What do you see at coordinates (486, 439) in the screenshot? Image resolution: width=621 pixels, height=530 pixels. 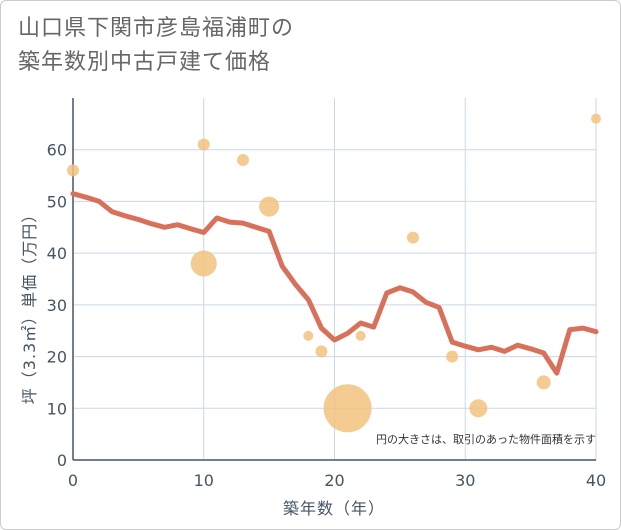 I see `bubble-size-note: 円の大きさは、取引のあった物件面積を示す` at bounding box center [486, 439].